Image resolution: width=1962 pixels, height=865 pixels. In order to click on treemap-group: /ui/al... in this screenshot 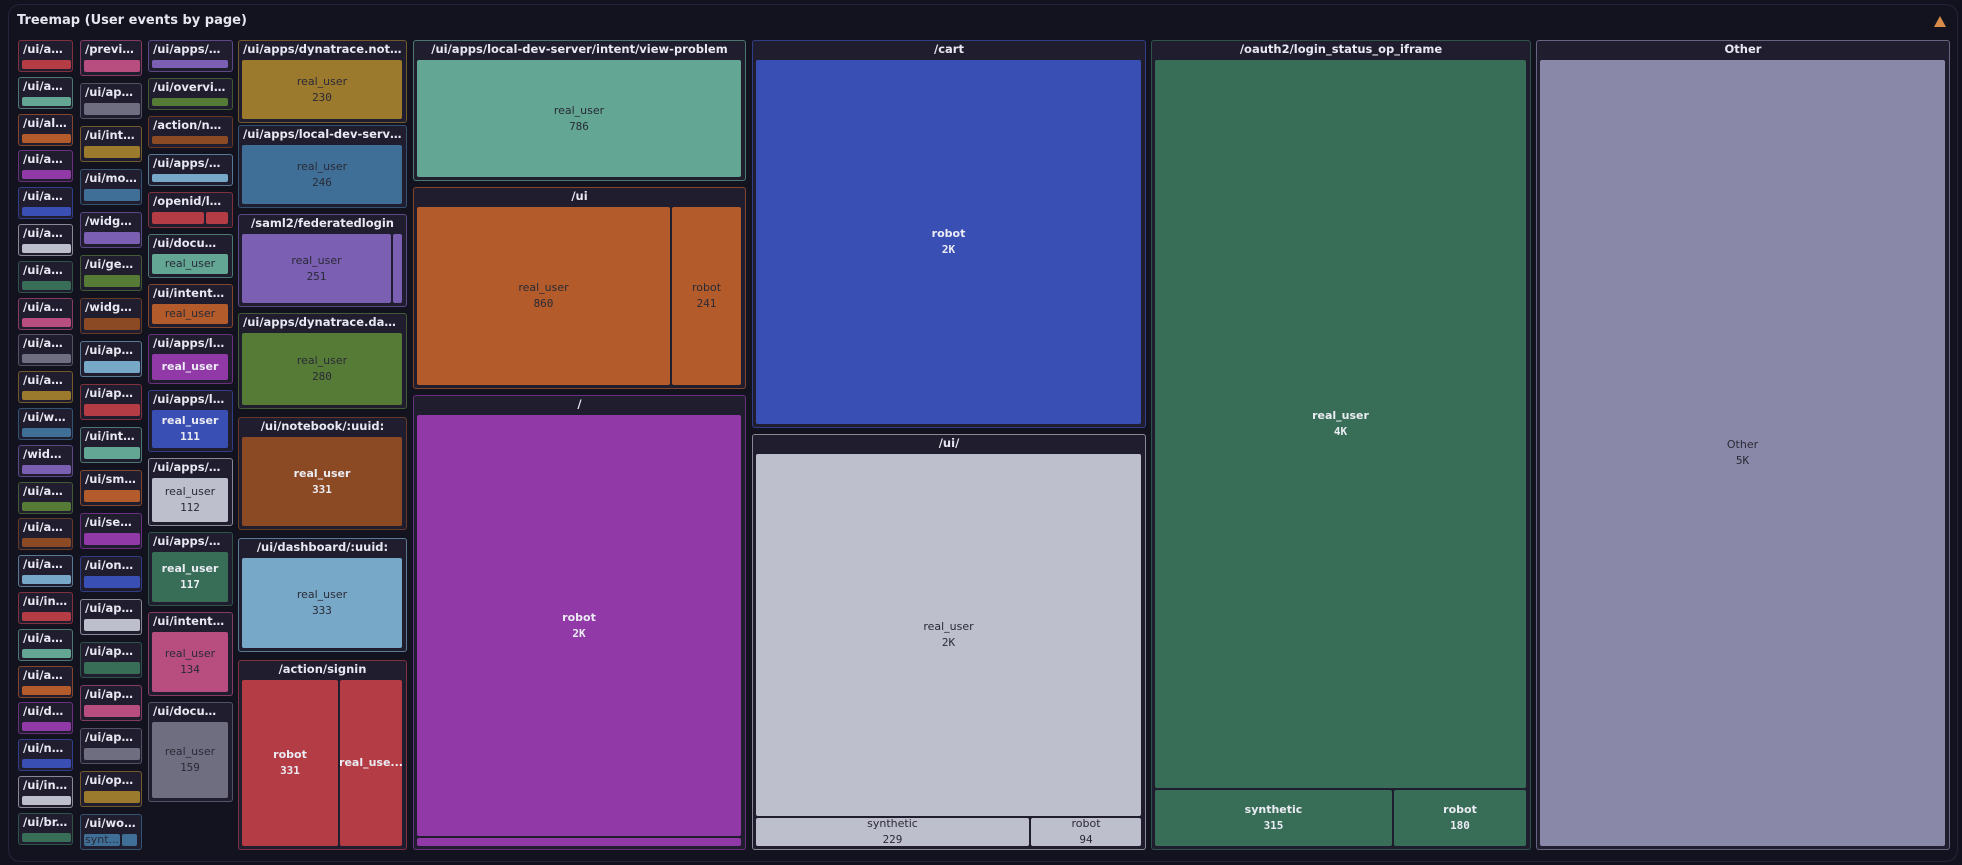, I will do `click(45, 129)`.